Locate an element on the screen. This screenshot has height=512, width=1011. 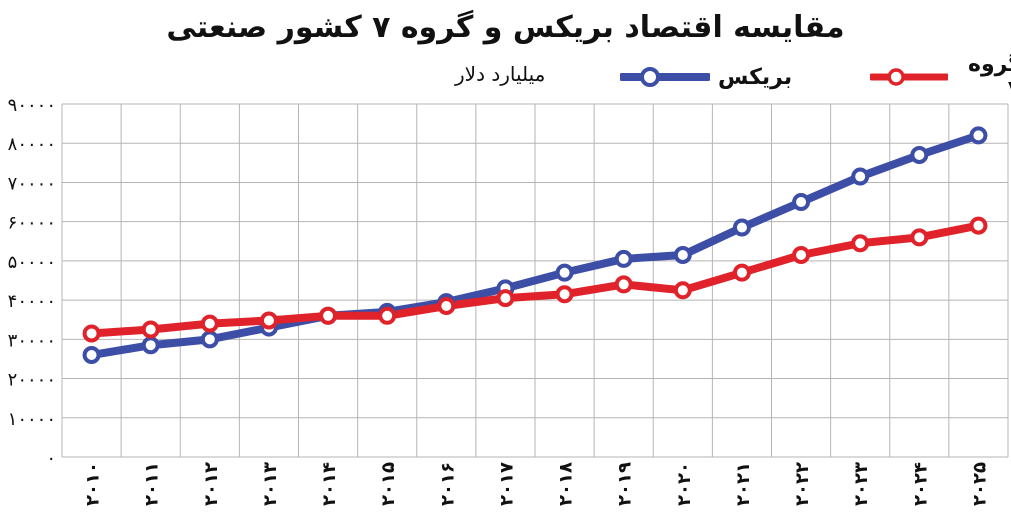
x-tick-label: ۲۰۲۵ is located at coordinates (979, 484).